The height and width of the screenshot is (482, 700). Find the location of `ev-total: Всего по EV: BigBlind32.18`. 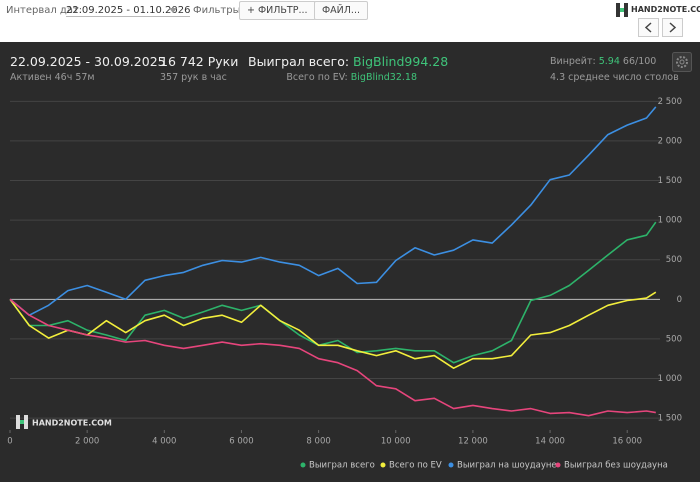

ev-total: Всего по EV: BigBlind32.18 is located at coordinates (351, 77).